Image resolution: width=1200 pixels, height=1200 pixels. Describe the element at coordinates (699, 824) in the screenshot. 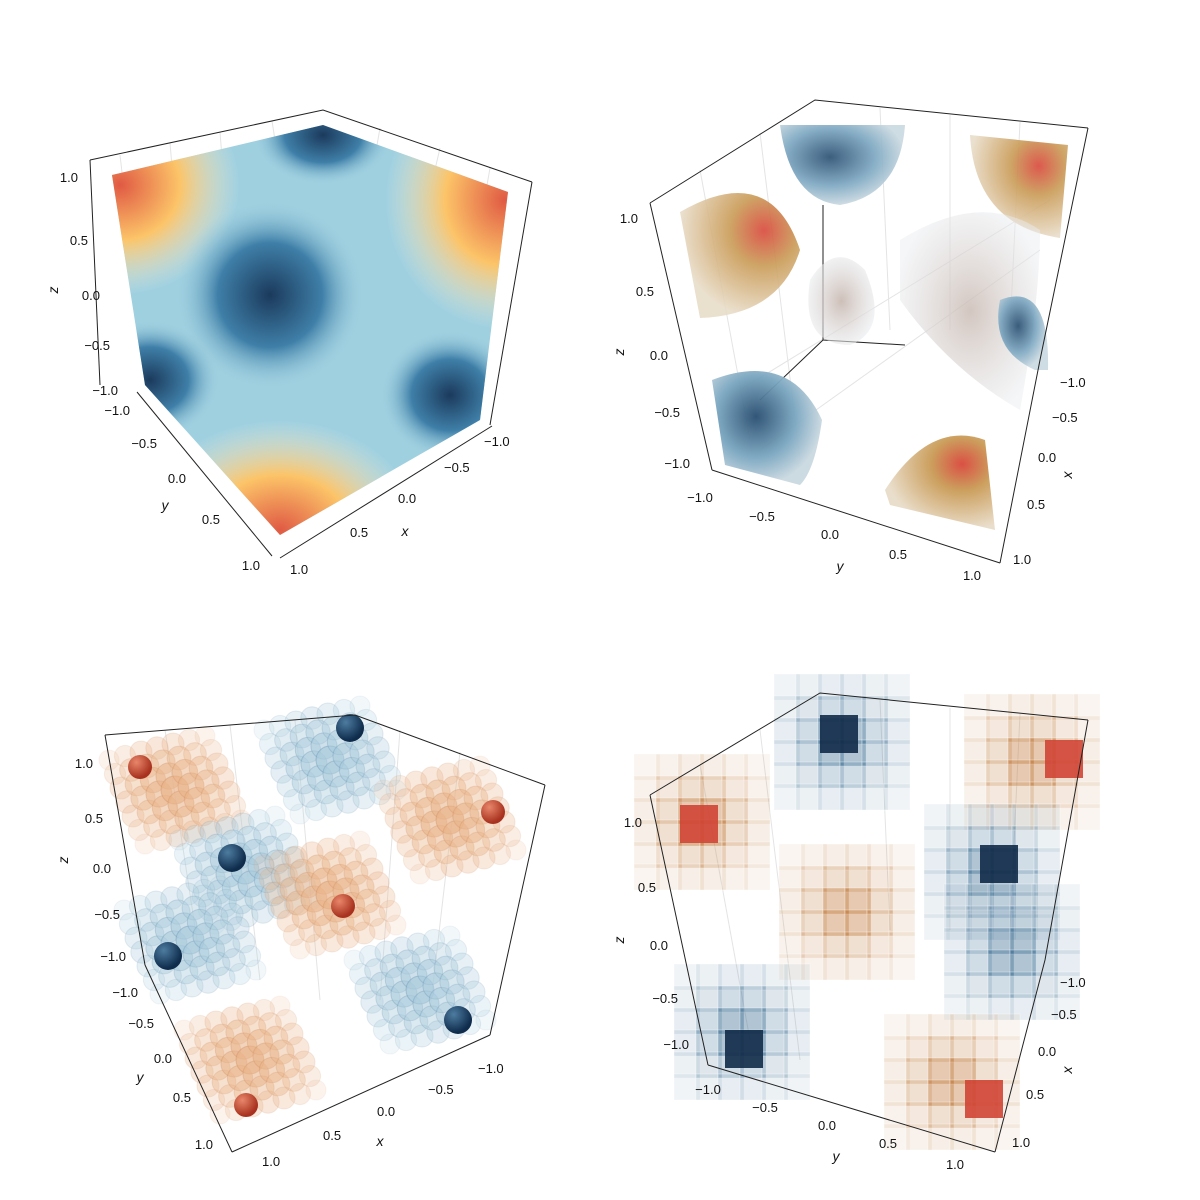

I see `voxel-extreme` at that location.